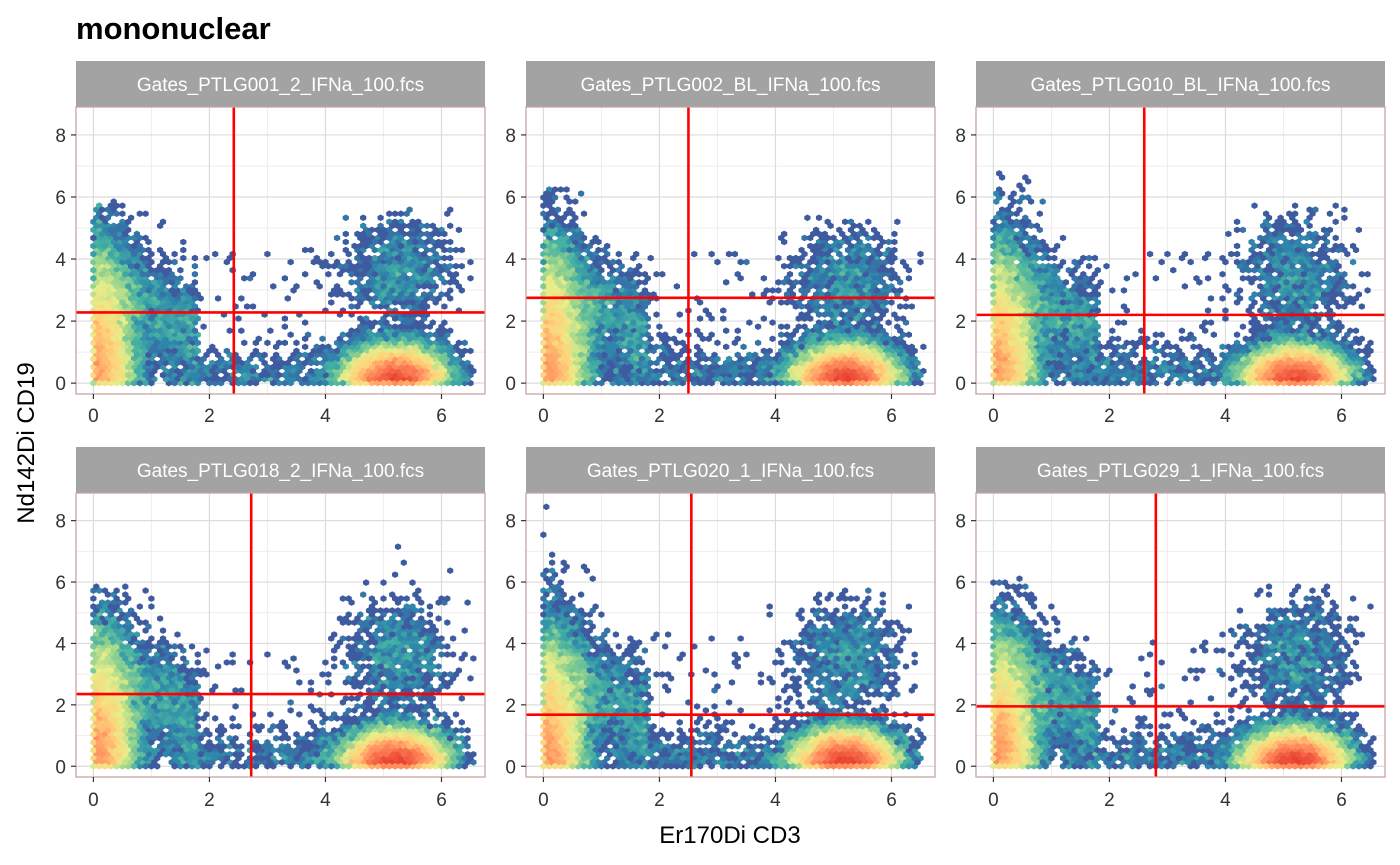 The height and width of the screenshot is (865, 1400). I want to click on facet-strip, so click(280, 84).